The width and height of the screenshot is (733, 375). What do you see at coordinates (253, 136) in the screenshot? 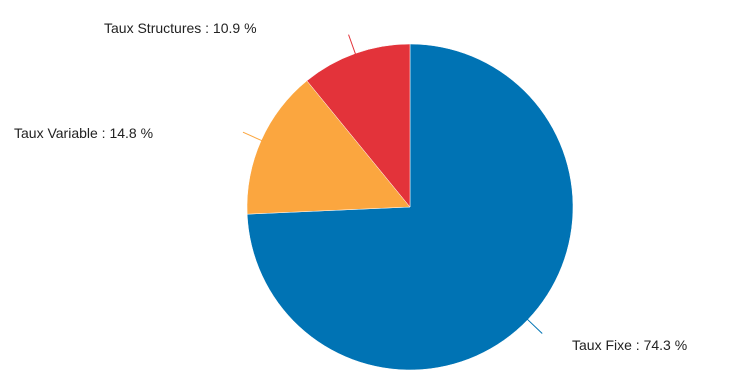
I see `pie-connector-taux-variable` at bounding box center [253, 136].